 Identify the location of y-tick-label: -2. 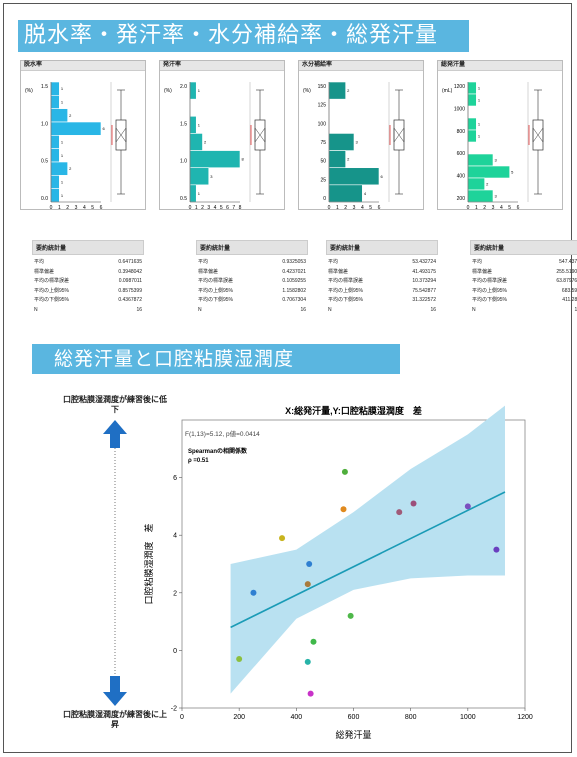
(174, 709).